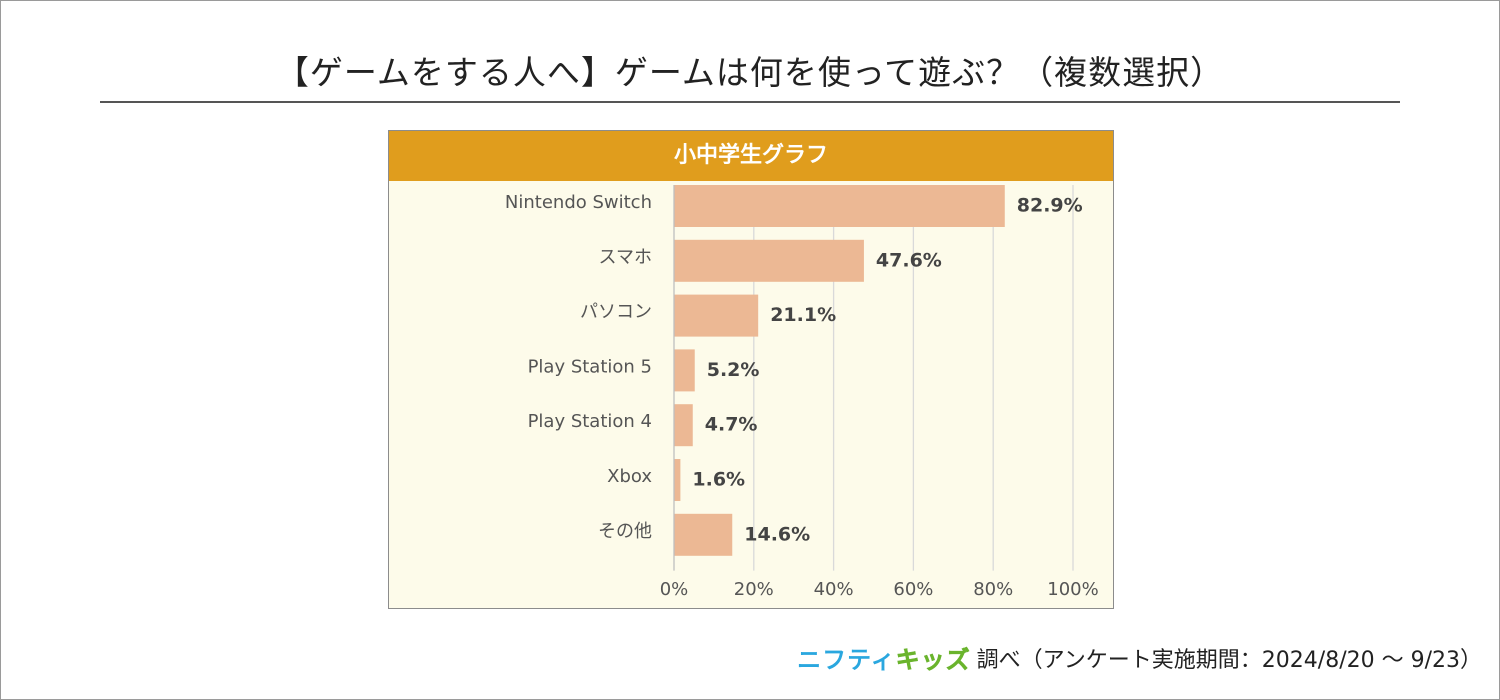 This screenshot has width=1500, height=700. I want to click on tick-label: 40%, so click(834, 589).